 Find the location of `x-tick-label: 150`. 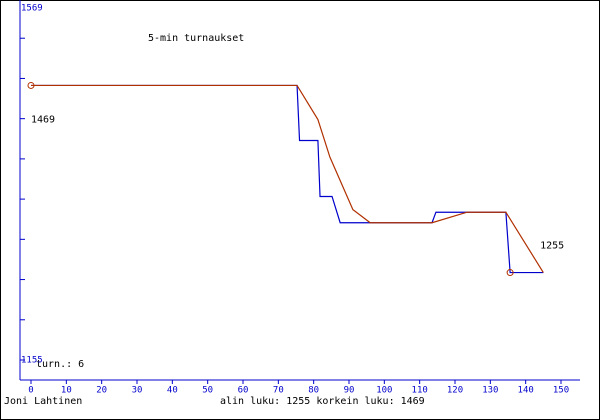

x-tick-label: 150 is located at coordinates (561, 391).